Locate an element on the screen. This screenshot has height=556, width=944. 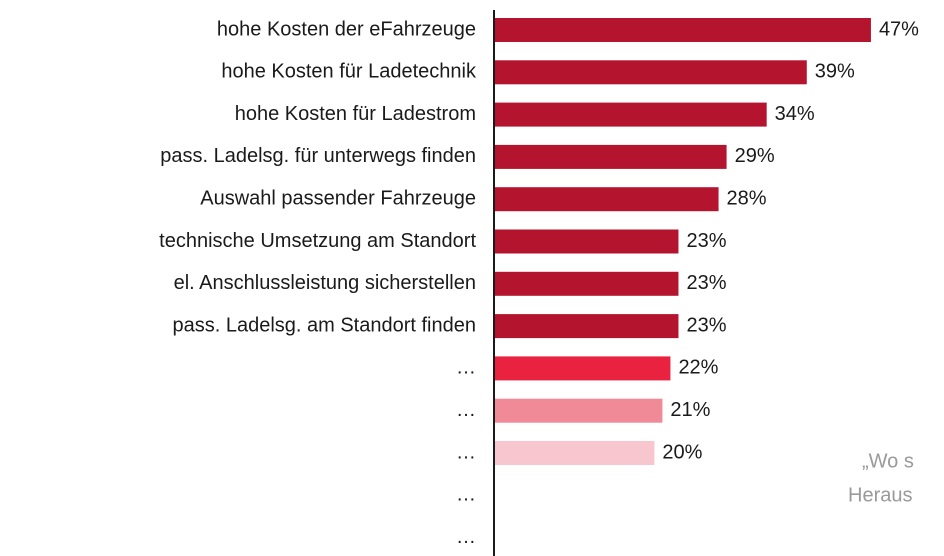
annotation: „Wo s is located at coordinates (888, 461).